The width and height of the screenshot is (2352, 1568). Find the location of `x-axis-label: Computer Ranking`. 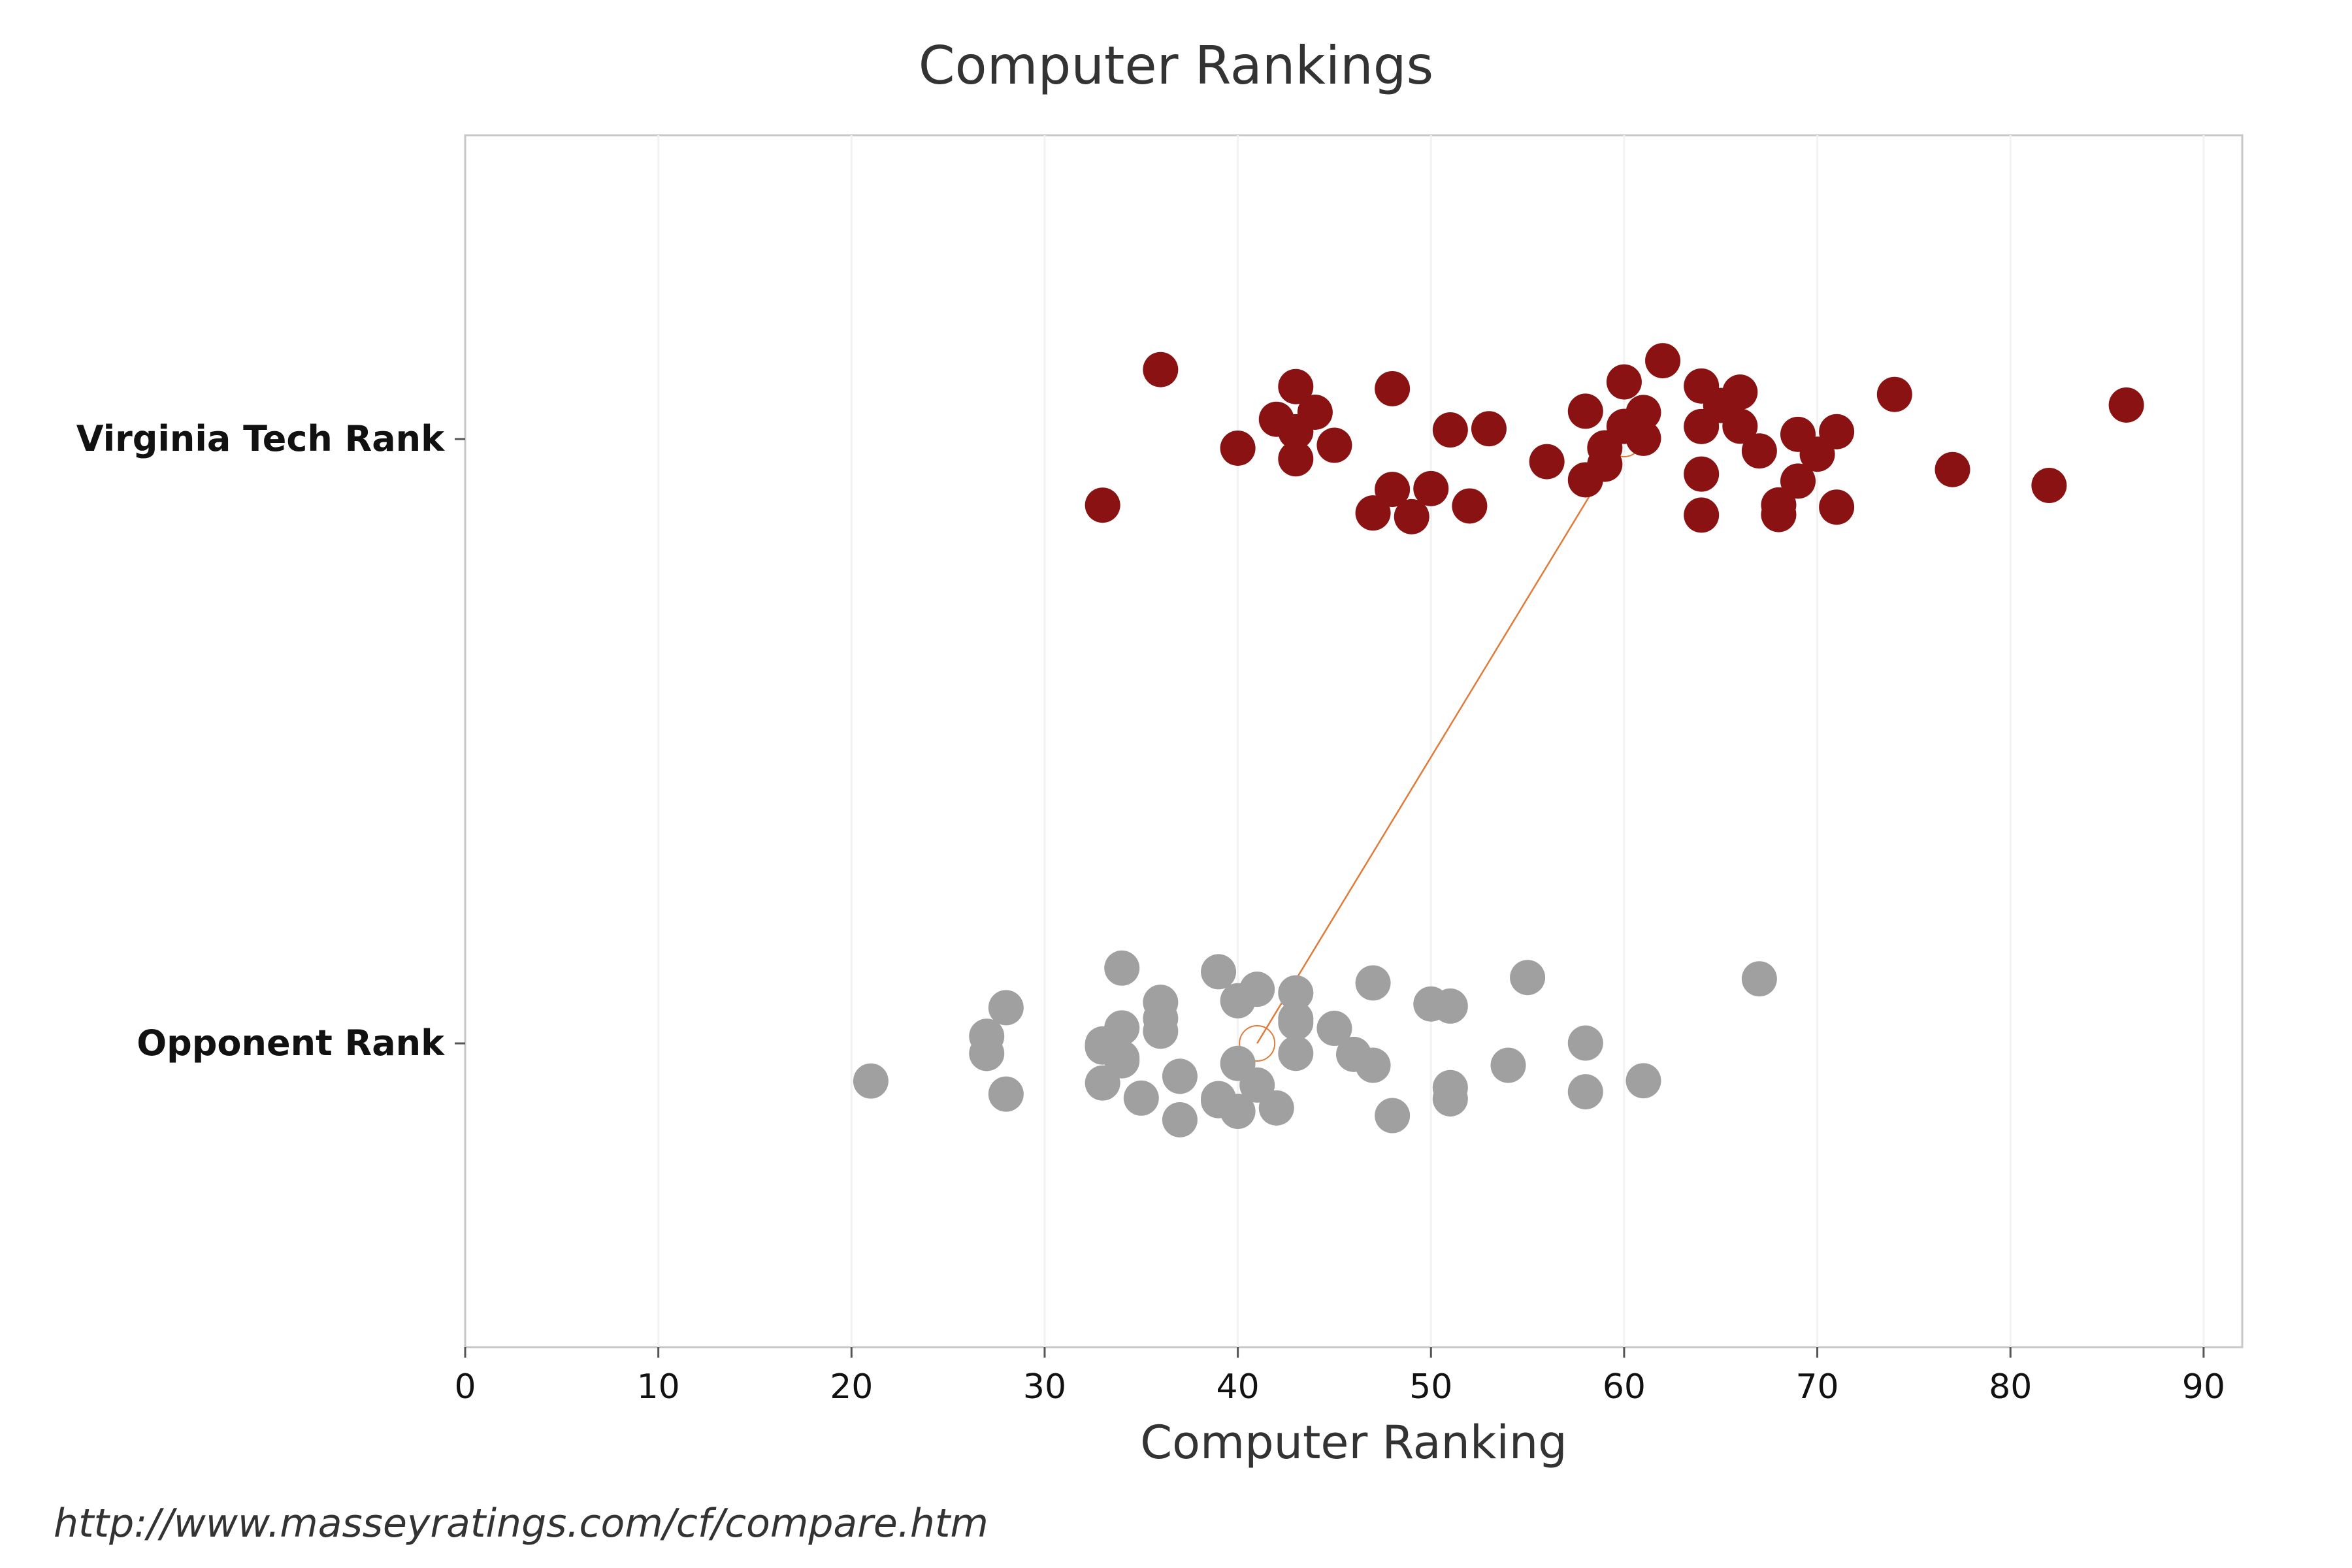

x-axis-label: Computer Ranking is located at coordinates (1353, 1442).